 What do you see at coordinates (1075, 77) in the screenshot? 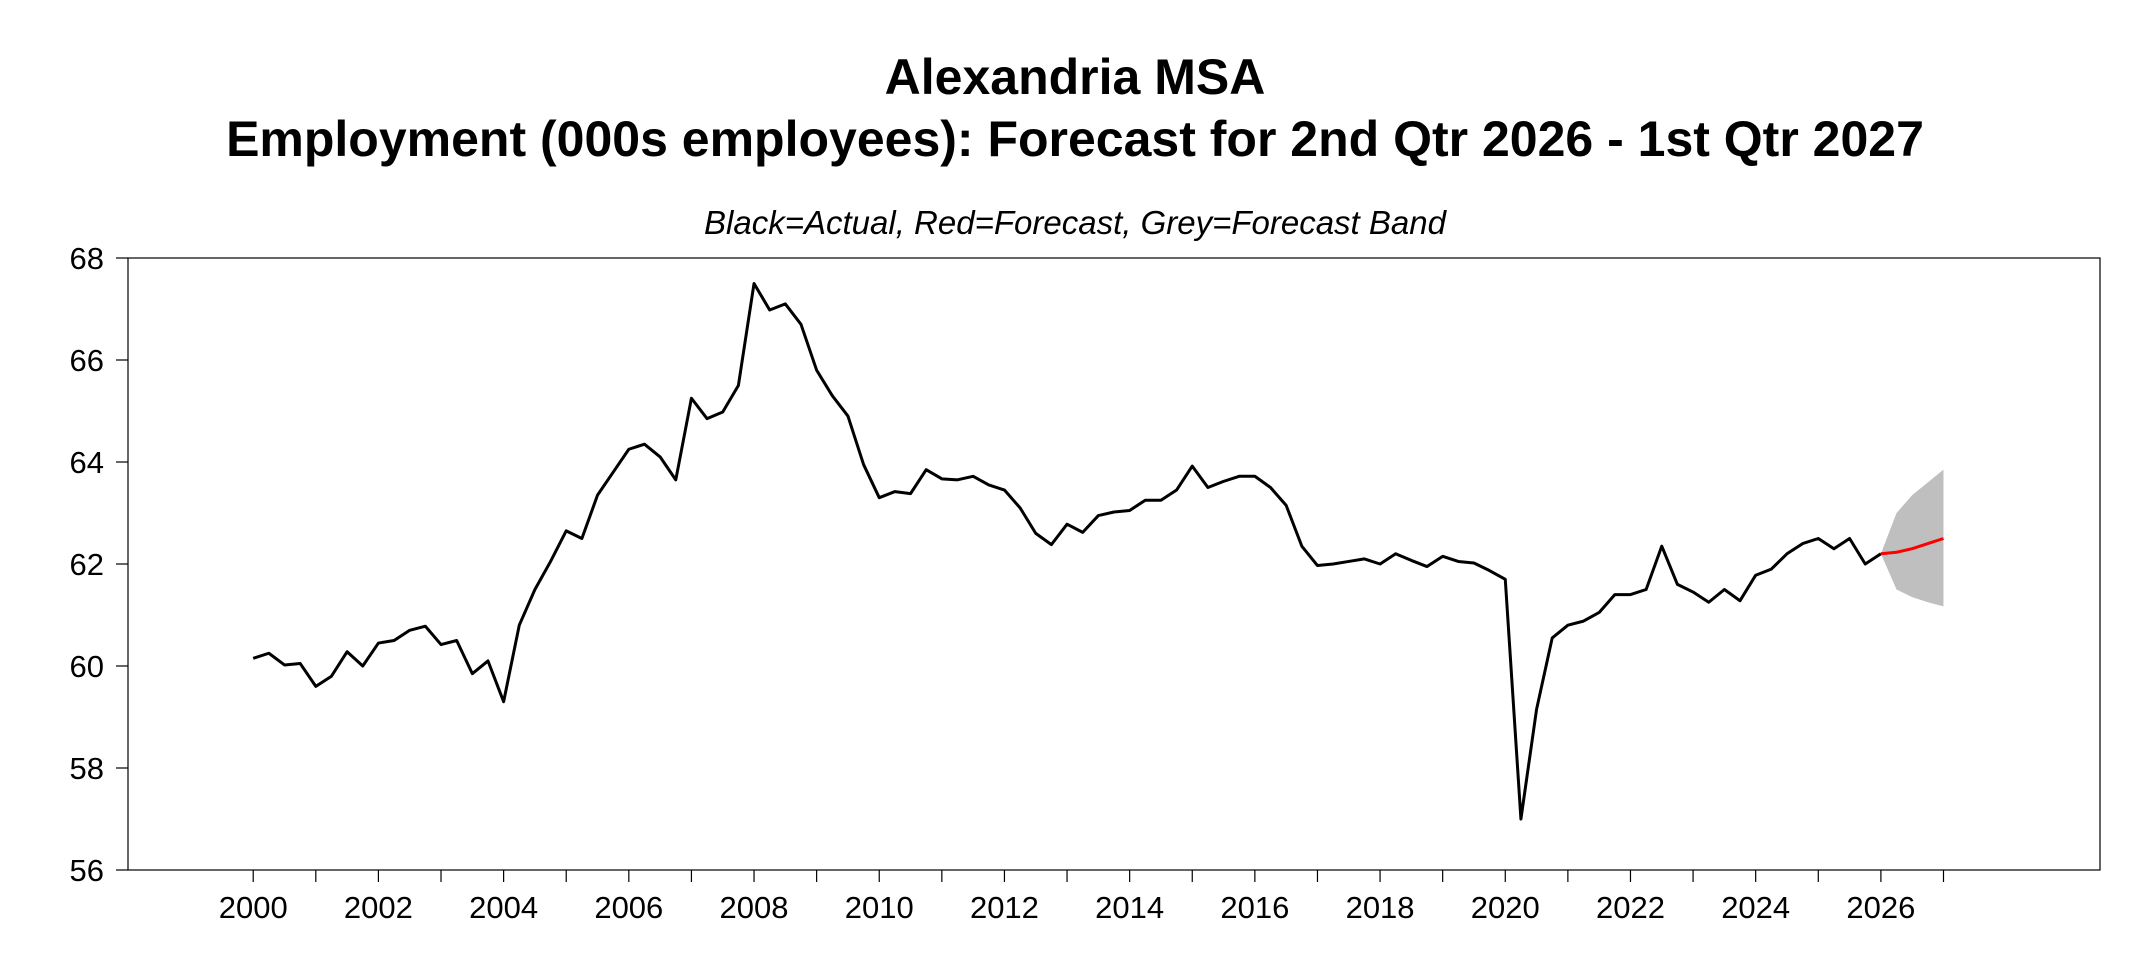
I see `chart-title: Alexandria MSA` at bounding box center [1075, 77].